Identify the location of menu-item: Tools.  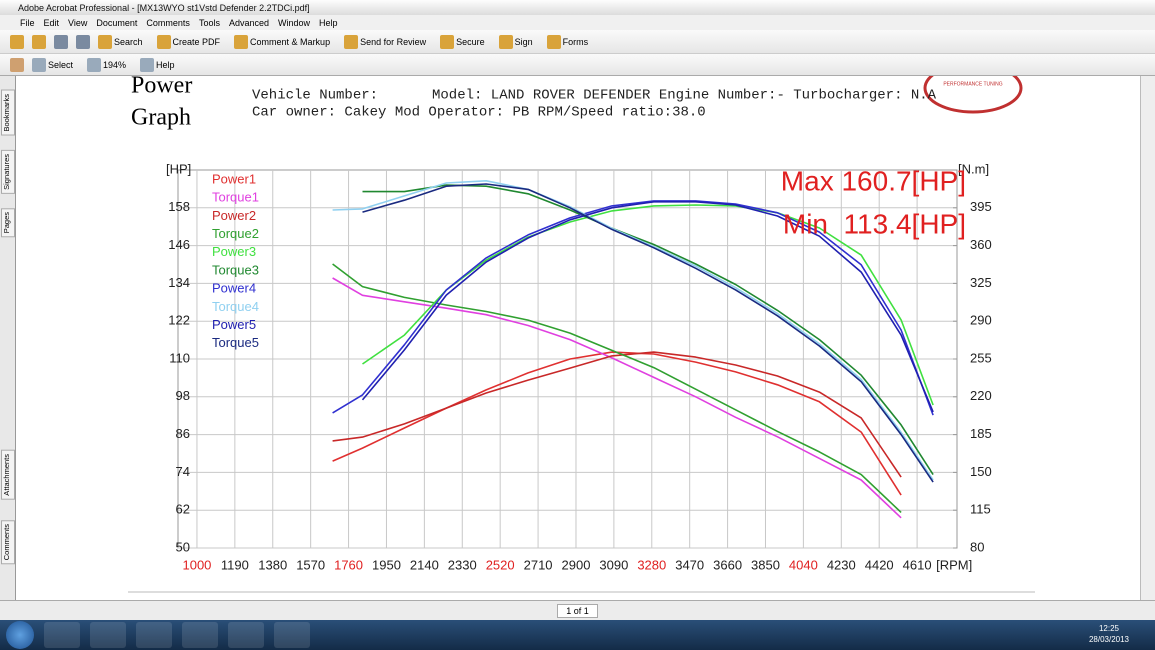
(209, 22).